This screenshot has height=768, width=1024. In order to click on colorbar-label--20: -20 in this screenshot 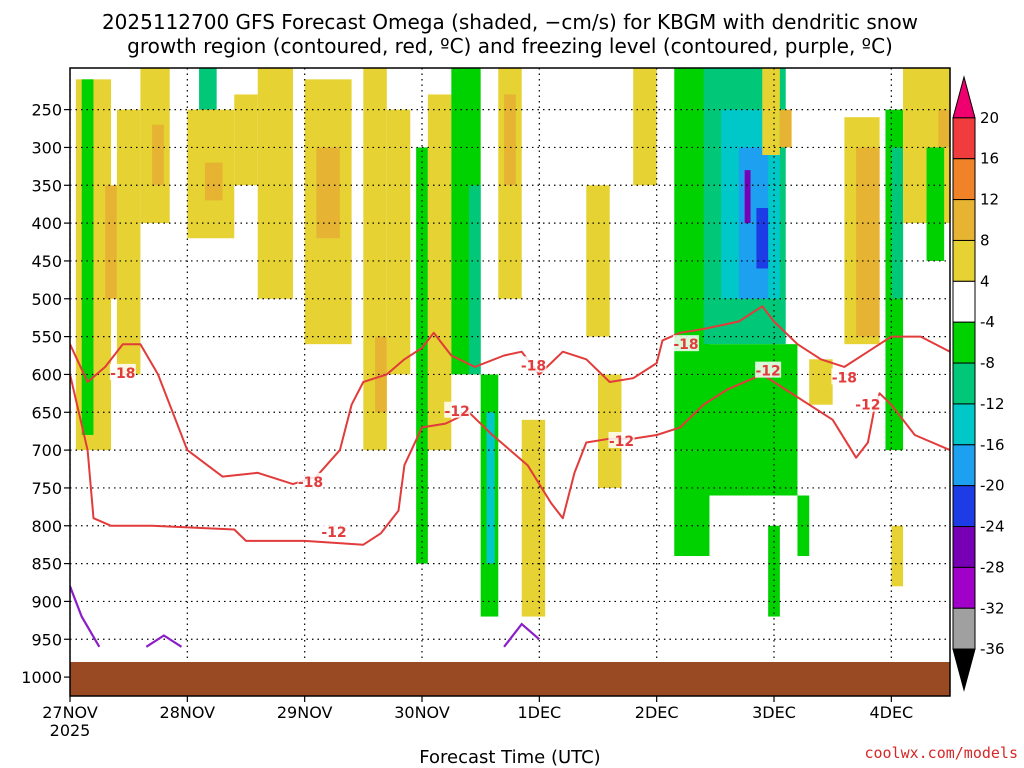, I will do `click(992, 486)`.